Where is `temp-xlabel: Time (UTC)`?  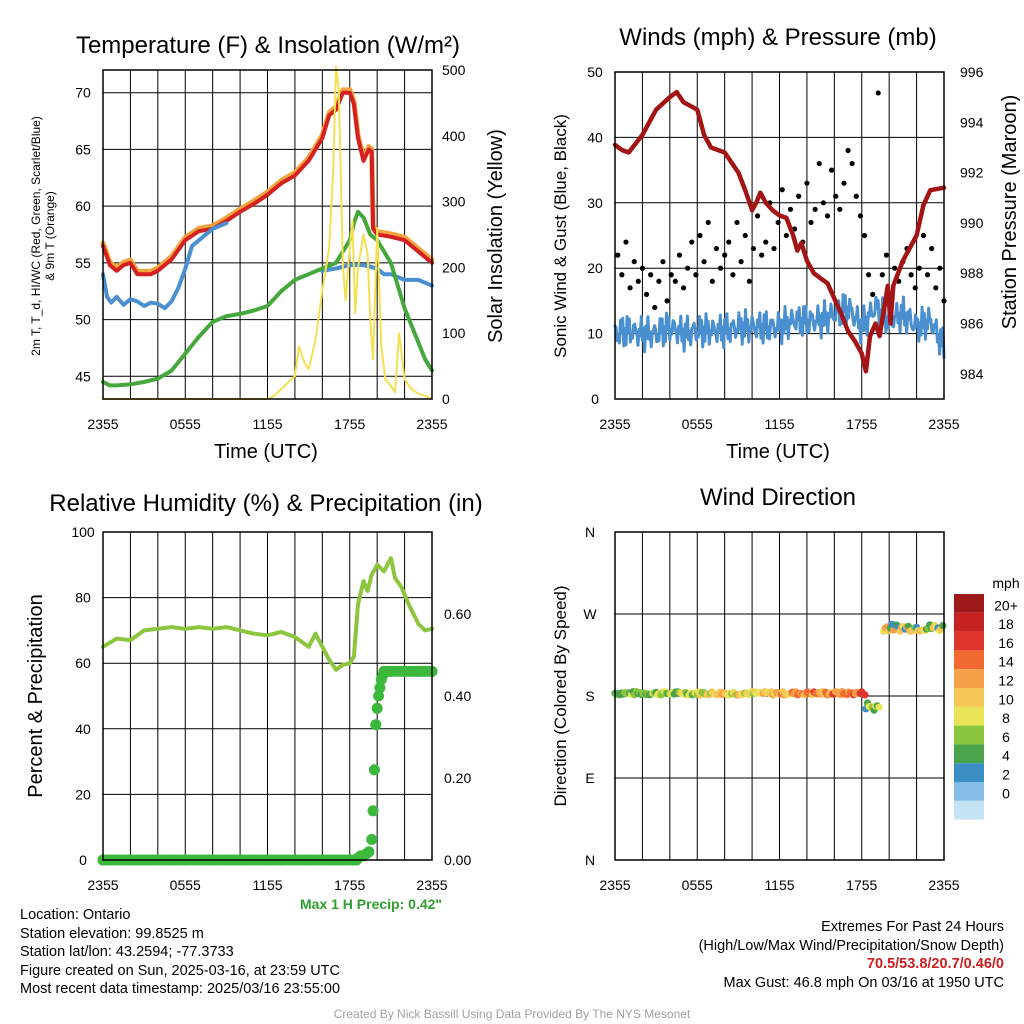
temp-xlabel: Time (UTC) is located at coordinates (266, 452).